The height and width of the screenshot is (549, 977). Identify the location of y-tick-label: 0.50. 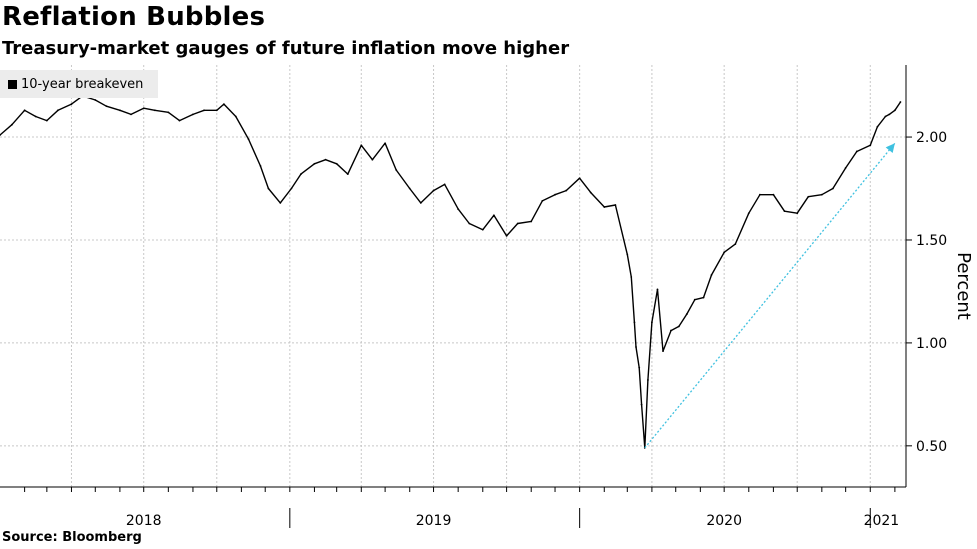
(931, 447).